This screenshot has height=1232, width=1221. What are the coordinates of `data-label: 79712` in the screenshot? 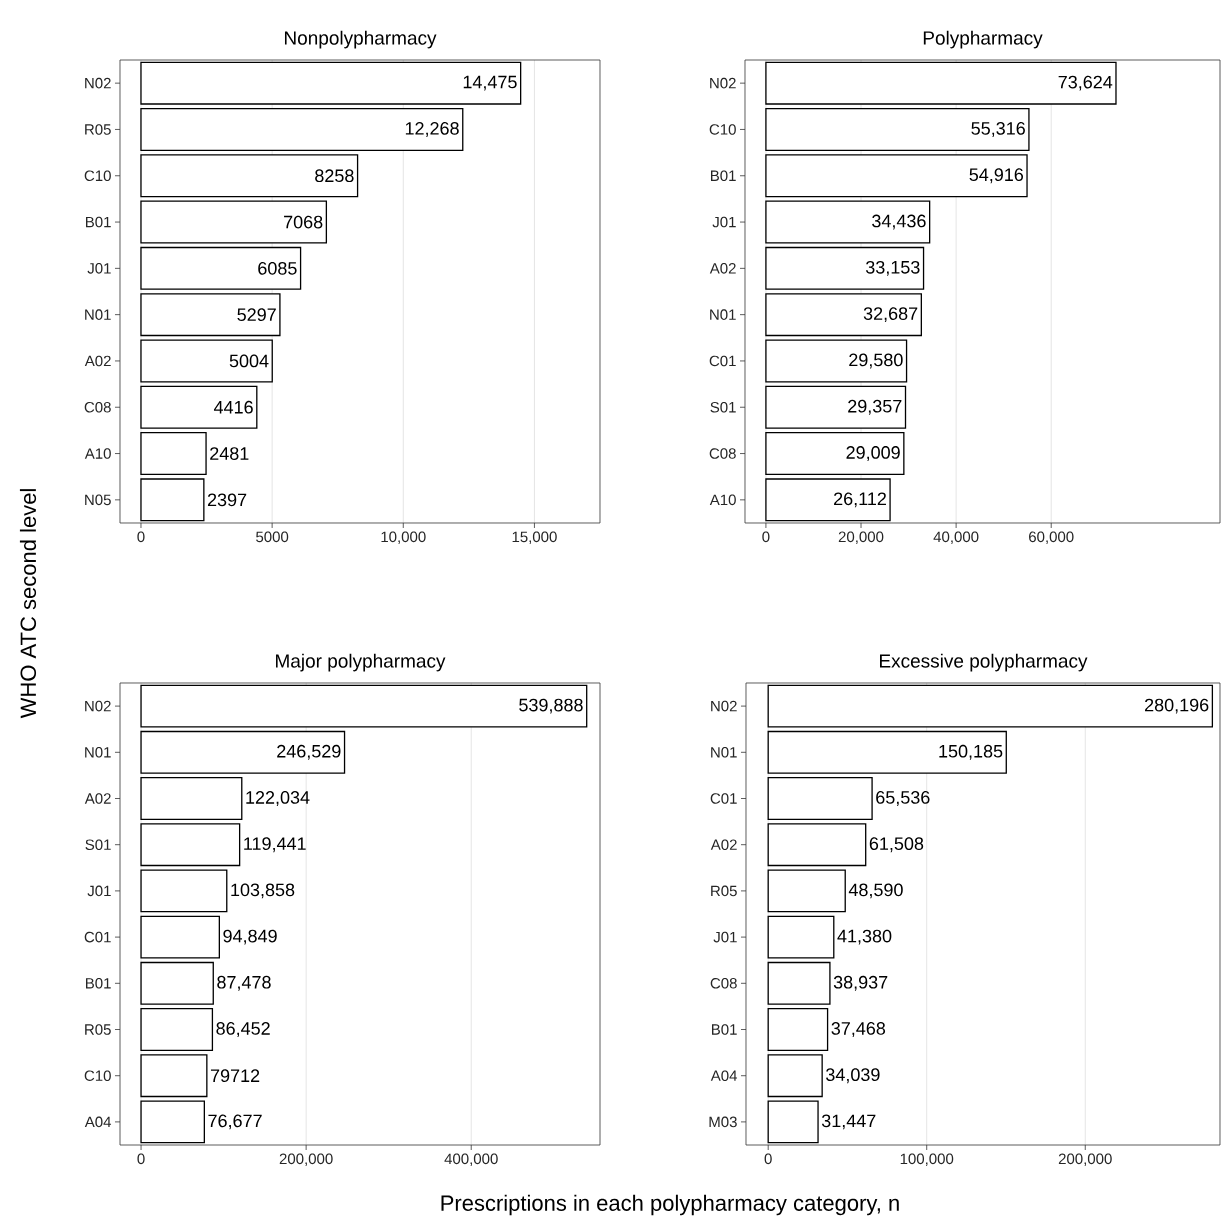 It's located at (235, 1076).